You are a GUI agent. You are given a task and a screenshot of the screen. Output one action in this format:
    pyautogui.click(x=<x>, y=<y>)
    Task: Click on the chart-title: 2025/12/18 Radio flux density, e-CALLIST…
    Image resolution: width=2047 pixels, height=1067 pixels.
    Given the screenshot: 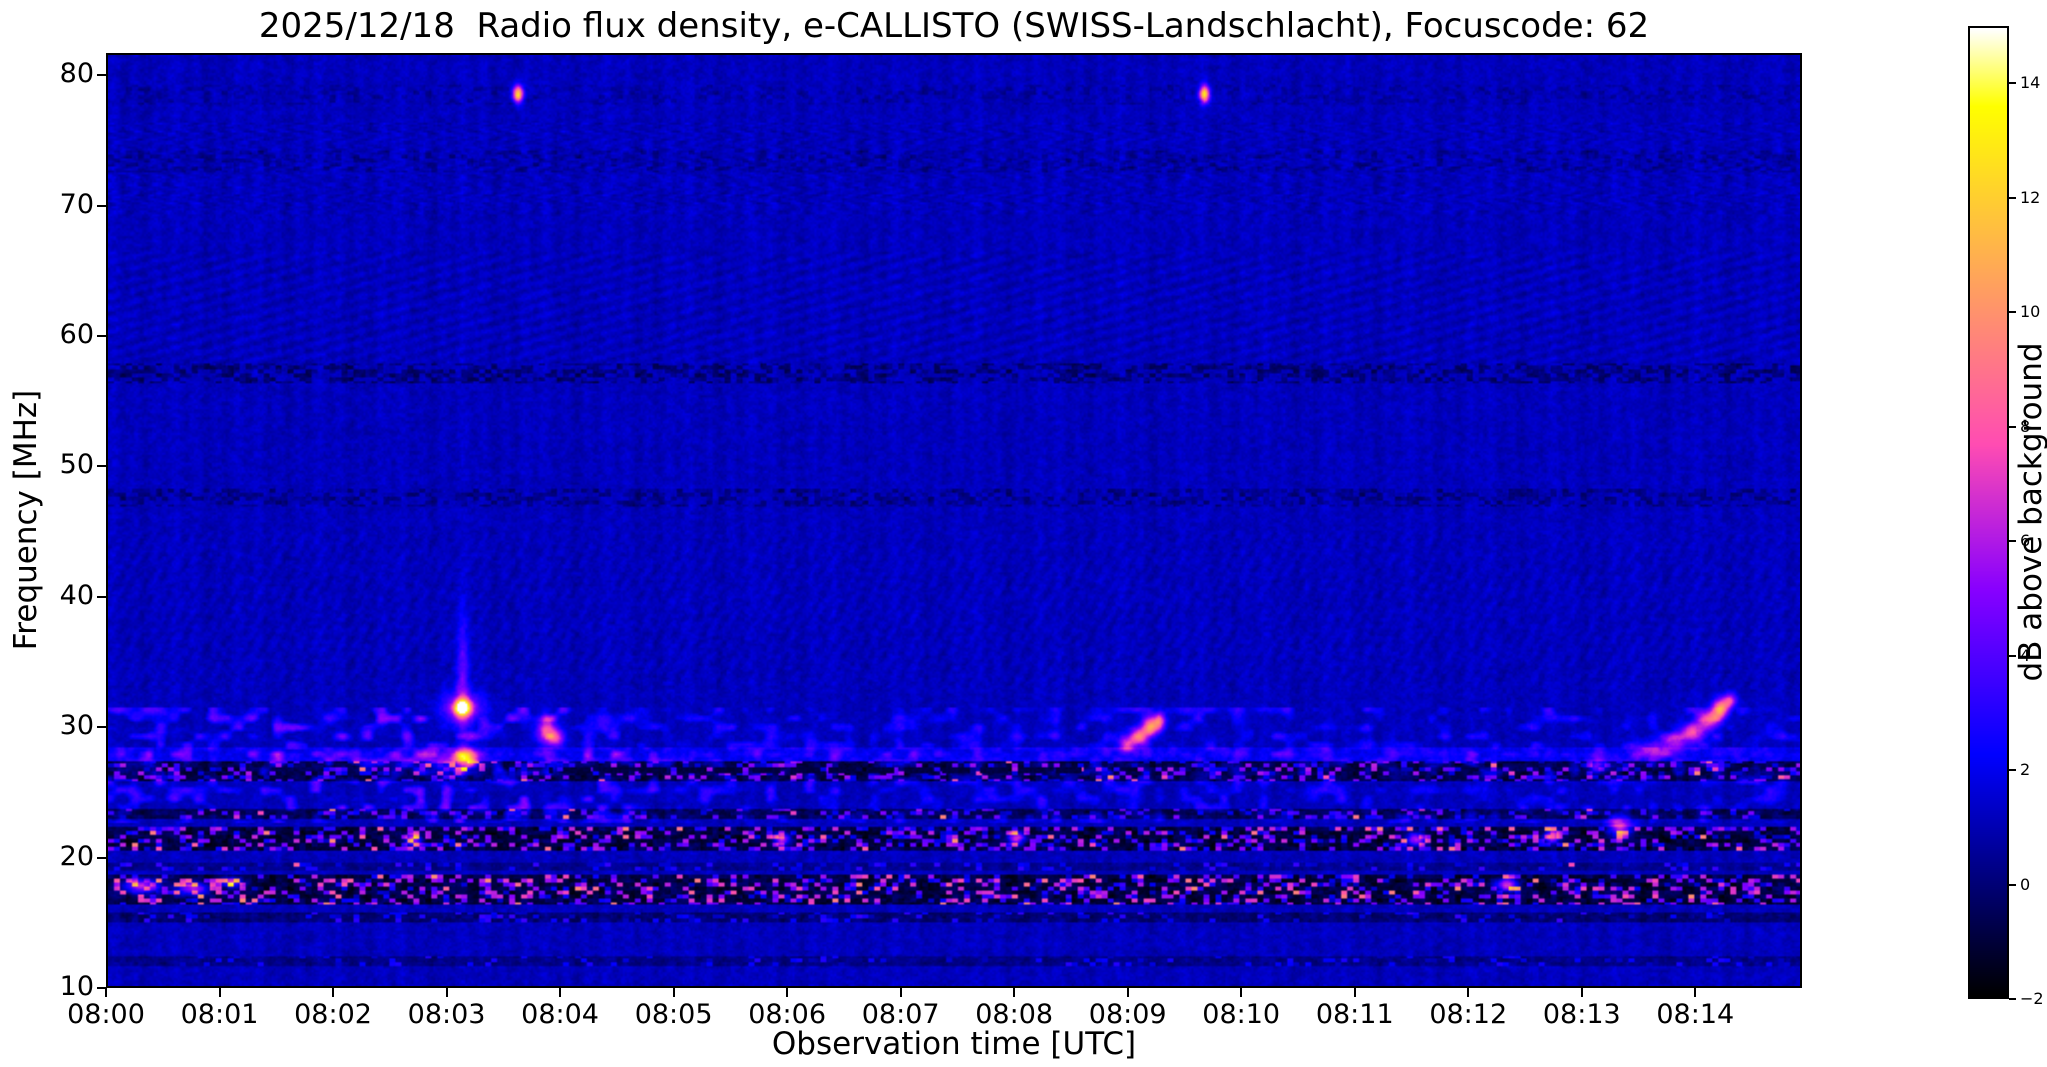 What is the action you would take?
    pyautogui.click(x=954, y=26)
    